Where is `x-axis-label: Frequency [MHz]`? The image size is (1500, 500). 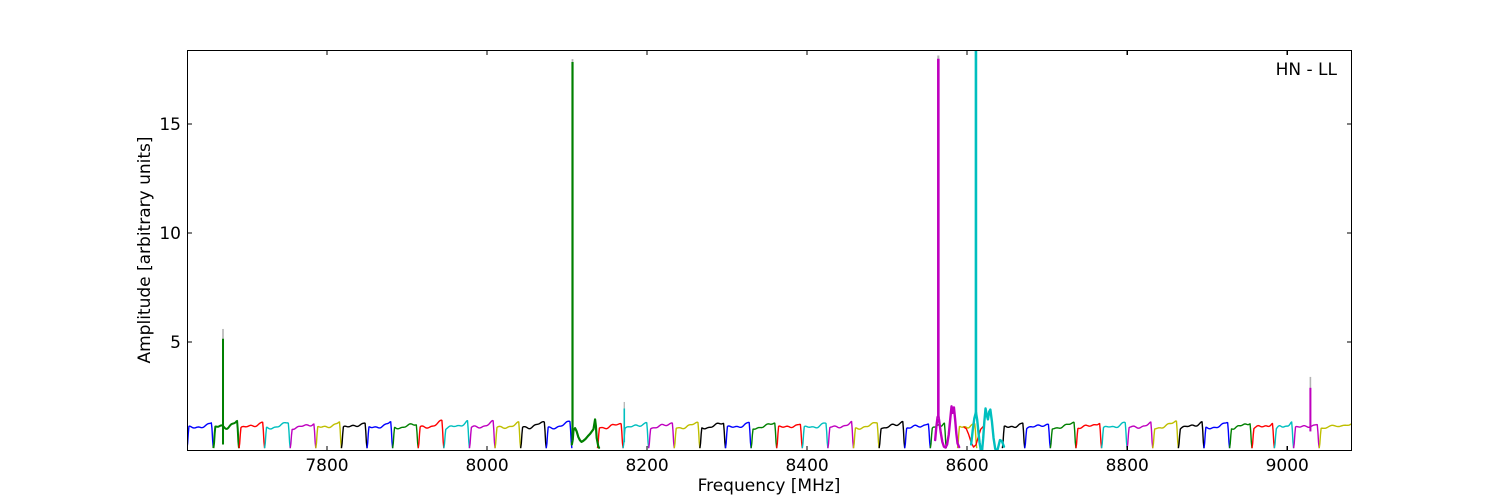
x-axis-label: Frequency [MHz] is located at coordinates (769, 486).